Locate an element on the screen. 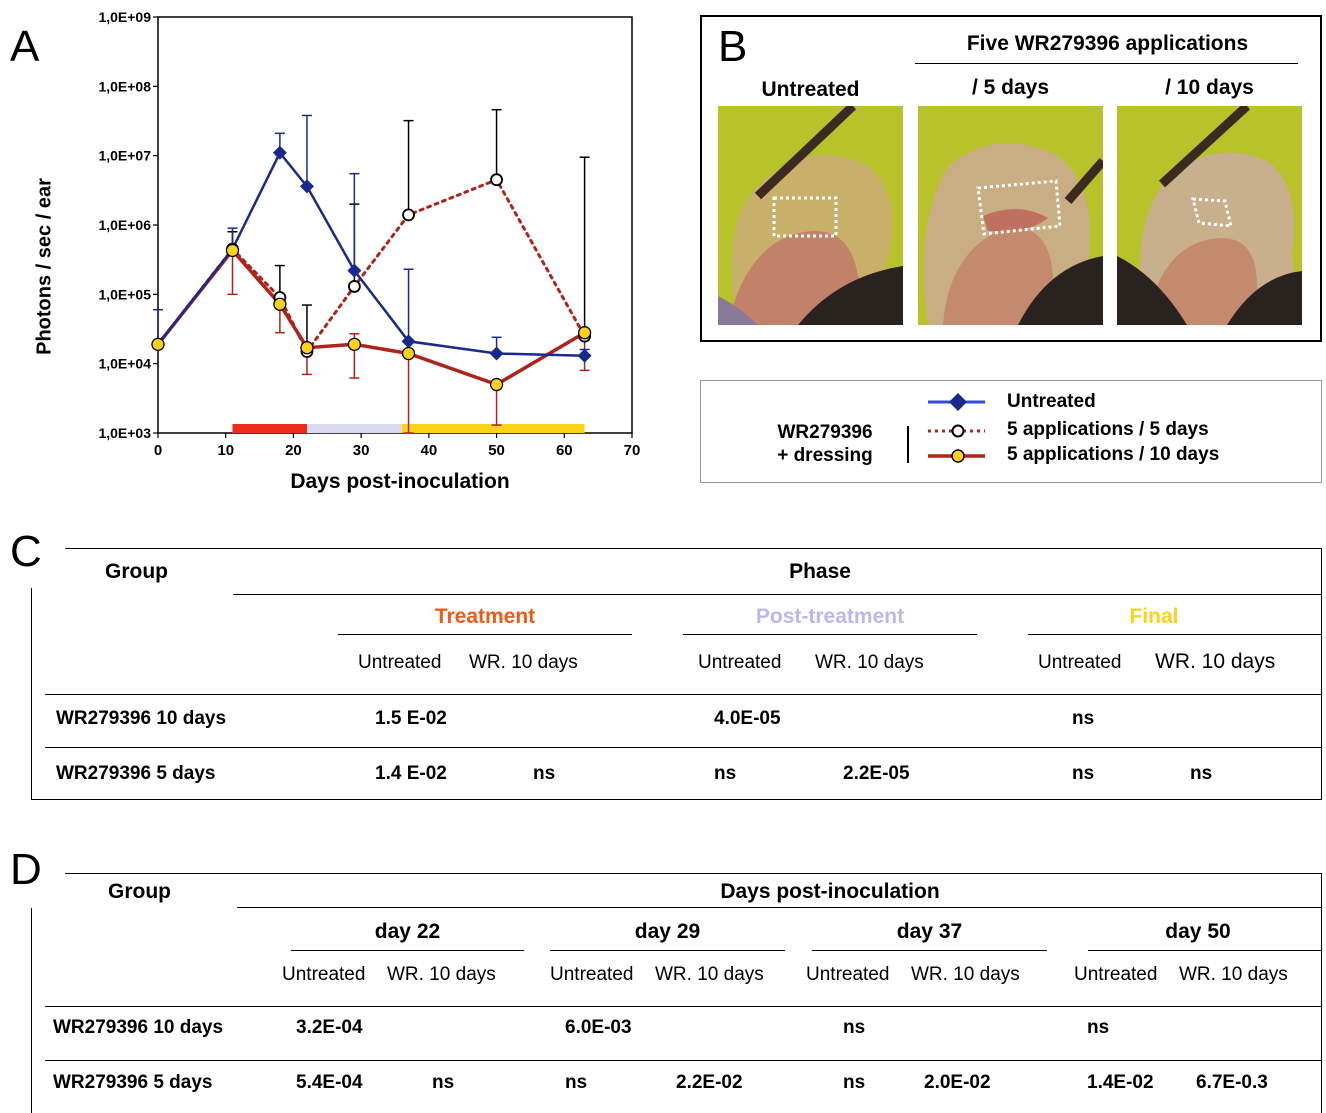  ear-photo-untreated is located at coordinates (810, 215).